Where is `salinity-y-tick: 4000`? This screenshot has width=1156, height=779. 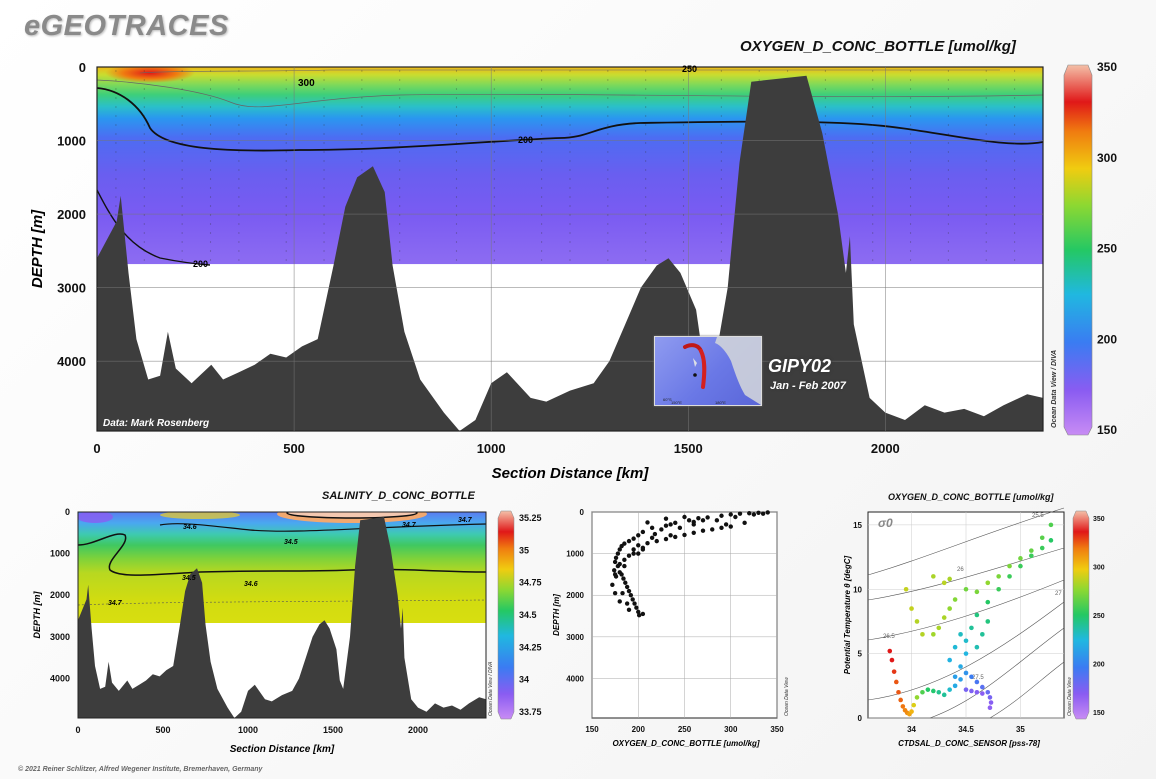
salinity-y-tick: 4000 is located at coordinates (60, 678).